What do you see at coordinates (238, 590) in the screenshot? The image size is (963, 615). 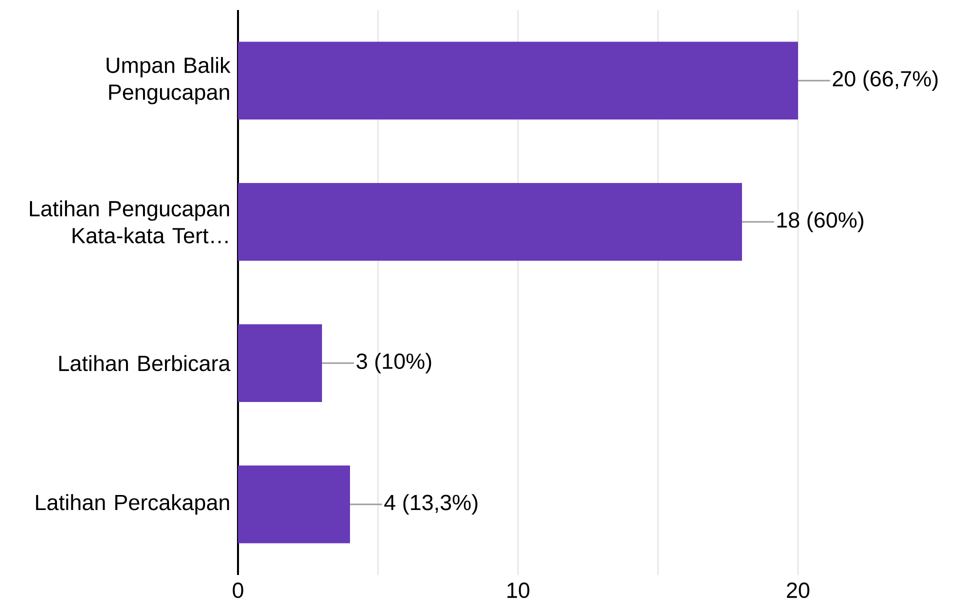 I see `x-tick-label: 0` at bounding box center [238, 590].